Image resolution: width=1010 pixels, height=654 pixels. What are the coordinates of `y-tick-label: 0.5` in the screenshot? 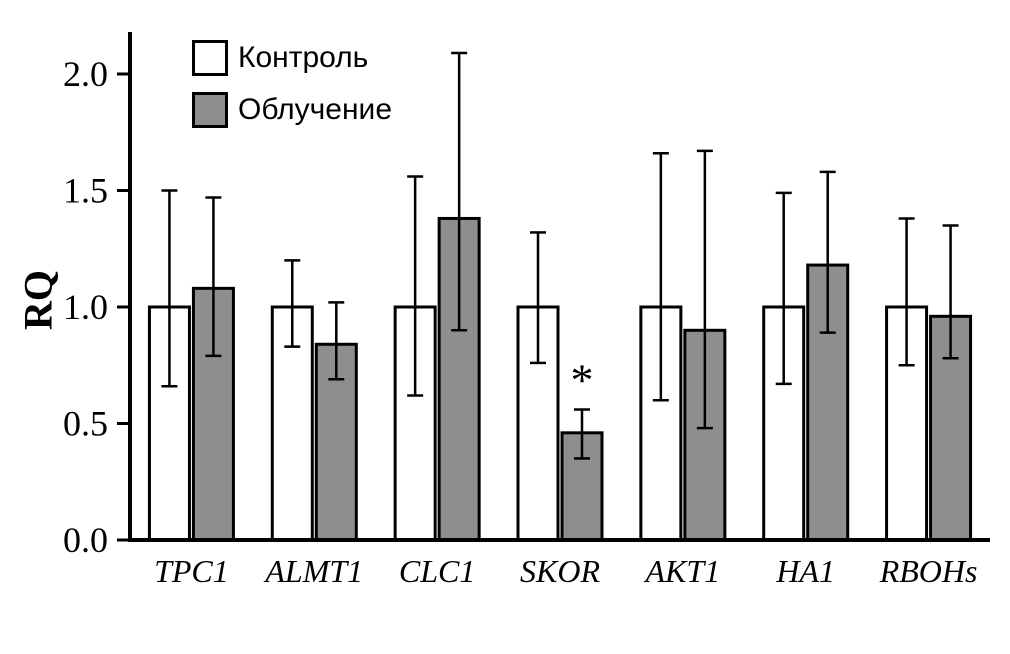 It's located at (85, 424).